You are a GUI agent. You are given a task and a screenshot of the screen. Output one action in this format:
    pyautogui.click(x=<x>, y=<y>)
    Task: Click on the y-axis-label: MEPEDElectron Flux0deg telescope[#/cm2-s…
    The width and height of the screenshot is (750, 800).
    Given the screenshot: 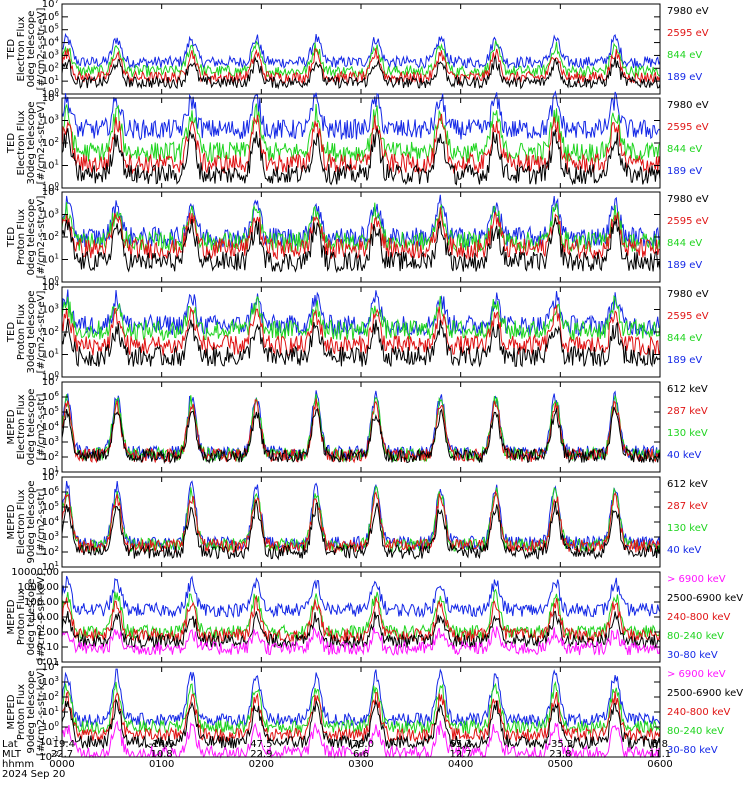 What is the action you would take?
    pyautogui.click(x=26, y=427)
    